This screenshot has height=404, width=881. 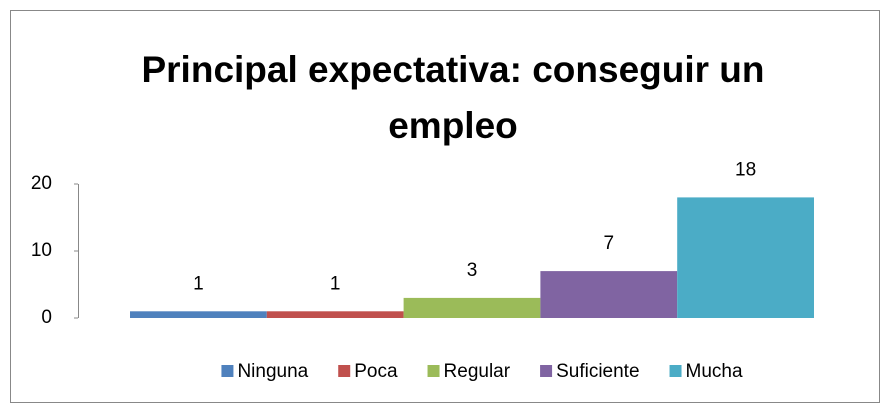 What do you see at coordinates (41, 250) in the screenshot?
I see `y-tick-label: 10` at bounding box center [41, 250].